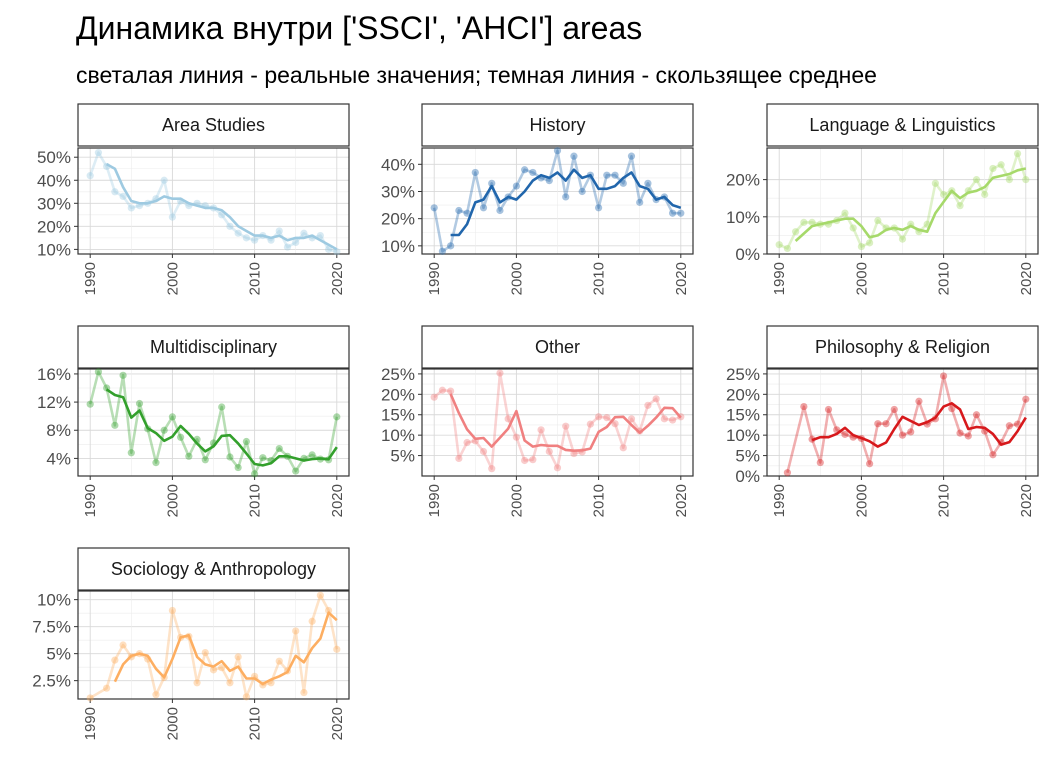 The width and height of the screenshot is (1056, 768). What do you see at coordinates (54, 180) in the screenshot?
I see `y-tick-label: 40%` at bounding box center [54, 180].